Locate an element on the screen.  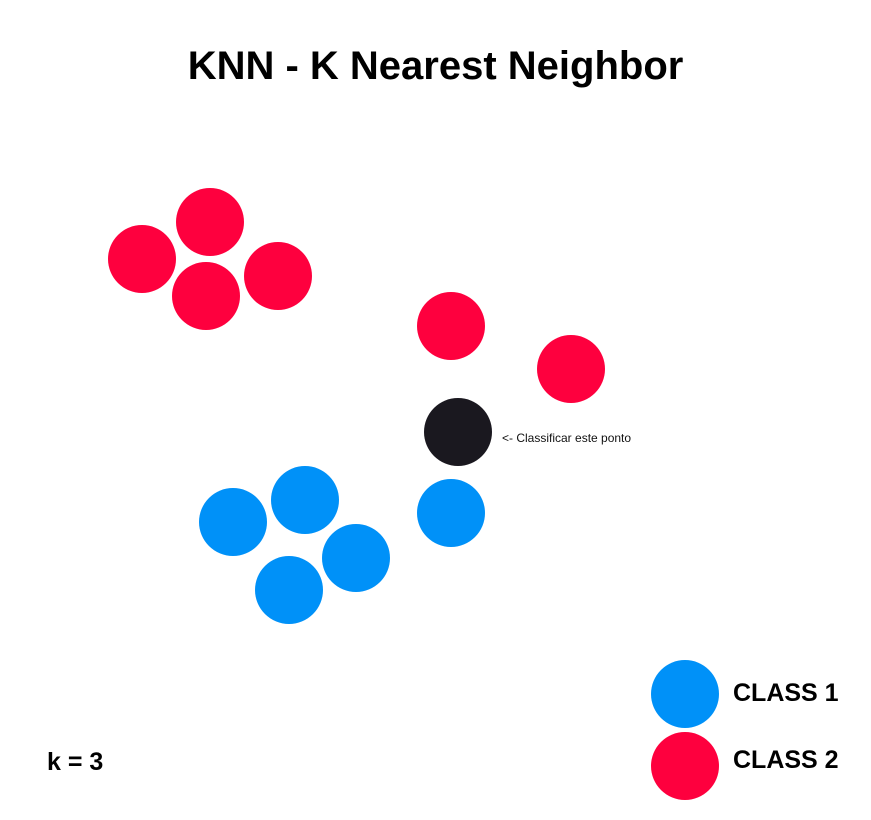
query-annotation: <- Classificar este ponto is located at coordinates (567, 438).